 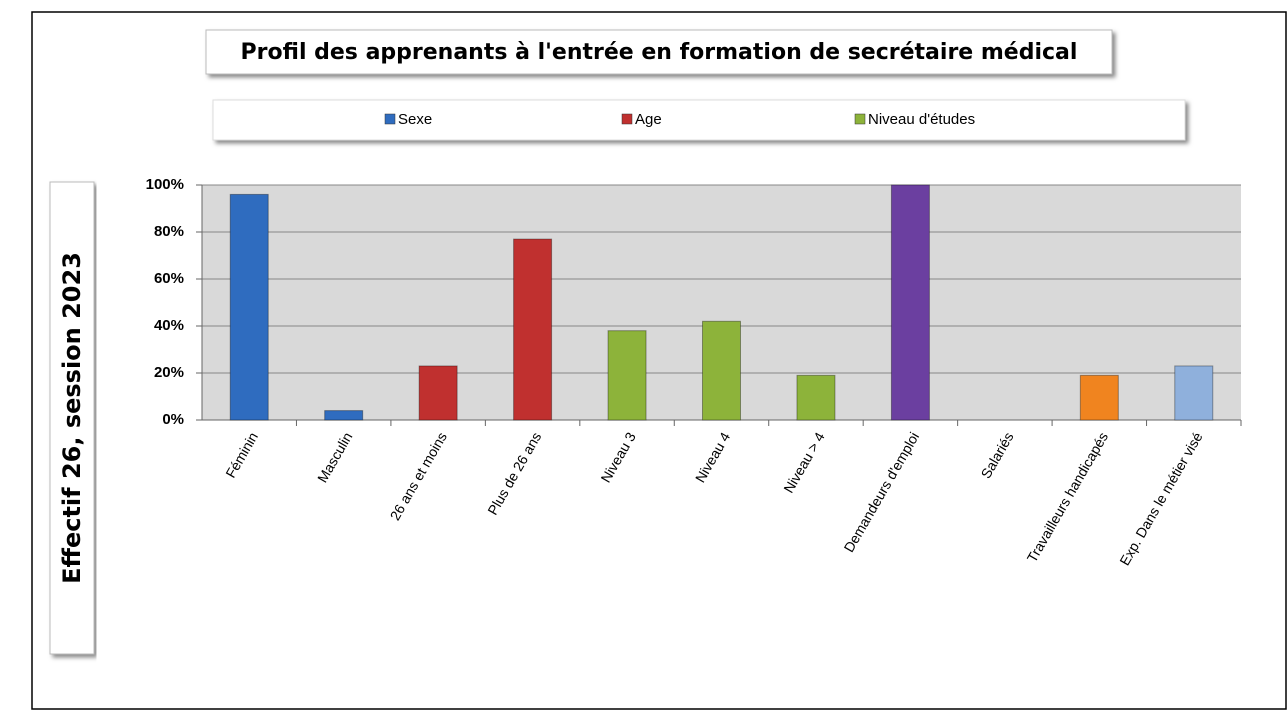 What do you see at coordinates (173, 419) in the screenshot?
I see `y-tick-label: 0%` at bounding box center [173, 419].